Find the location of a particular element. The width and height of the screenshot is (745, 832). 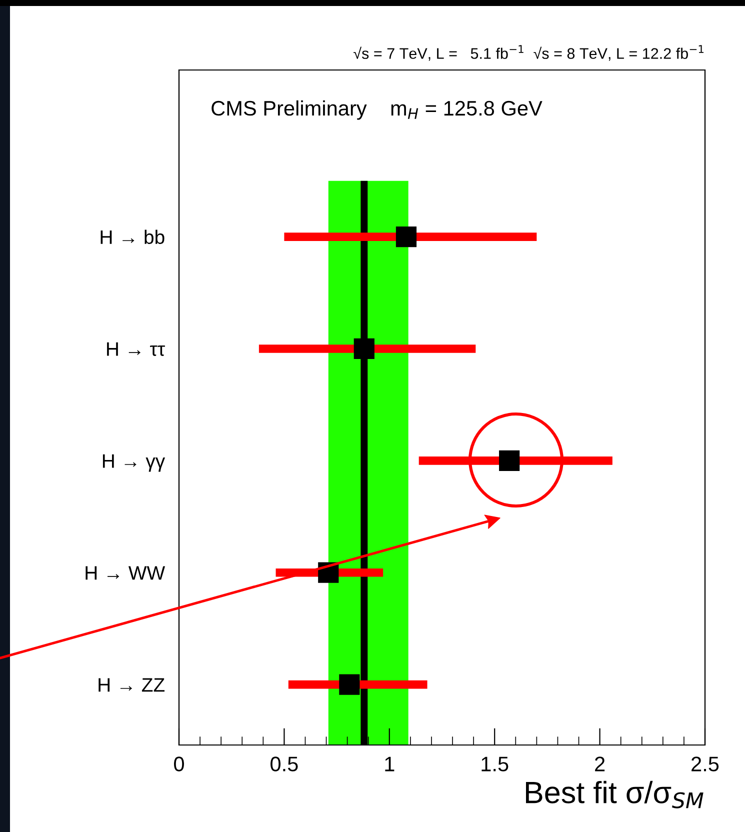

x-tick-label: 2.5 is located at coordinates (705, 764).